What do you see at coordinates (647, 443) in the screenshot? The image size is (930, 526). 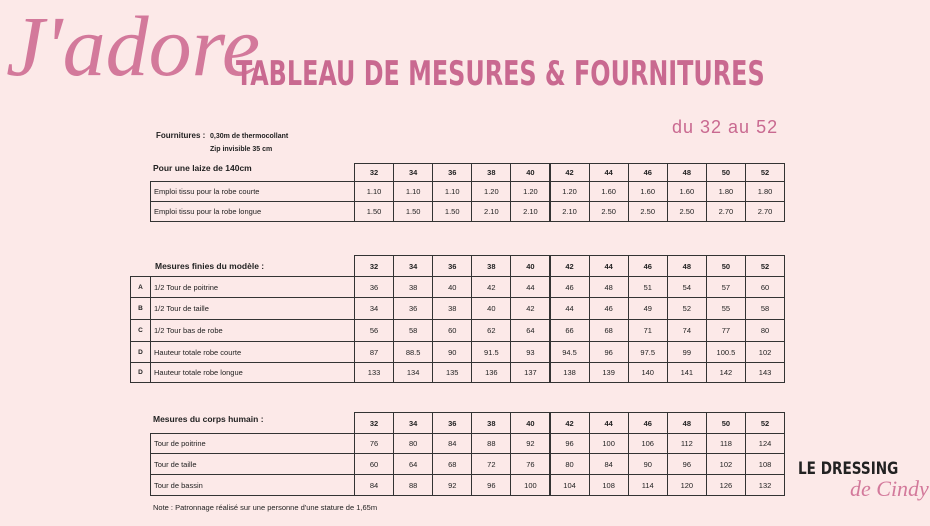 I see `cell-value: 106` at bounding box center [647, 443].